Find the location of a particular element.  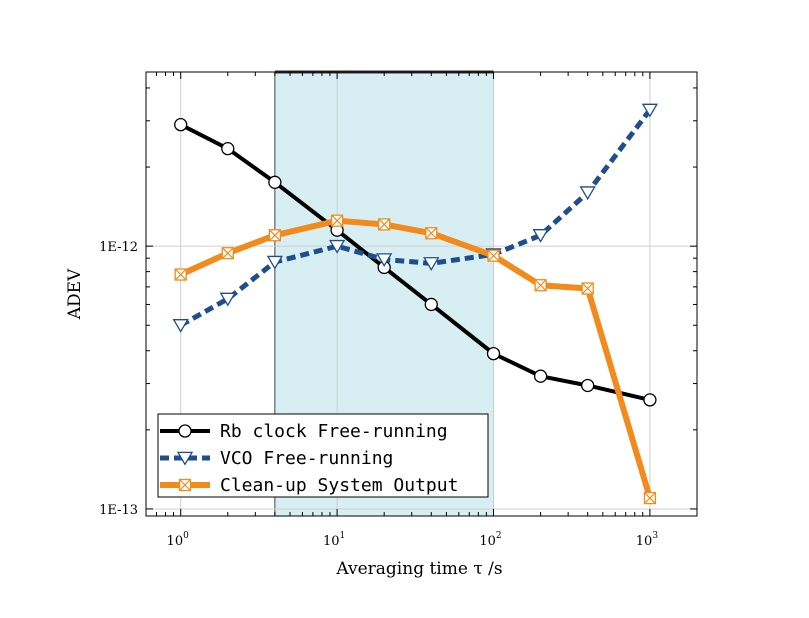

legend-box is located at coordinates (323, 455).